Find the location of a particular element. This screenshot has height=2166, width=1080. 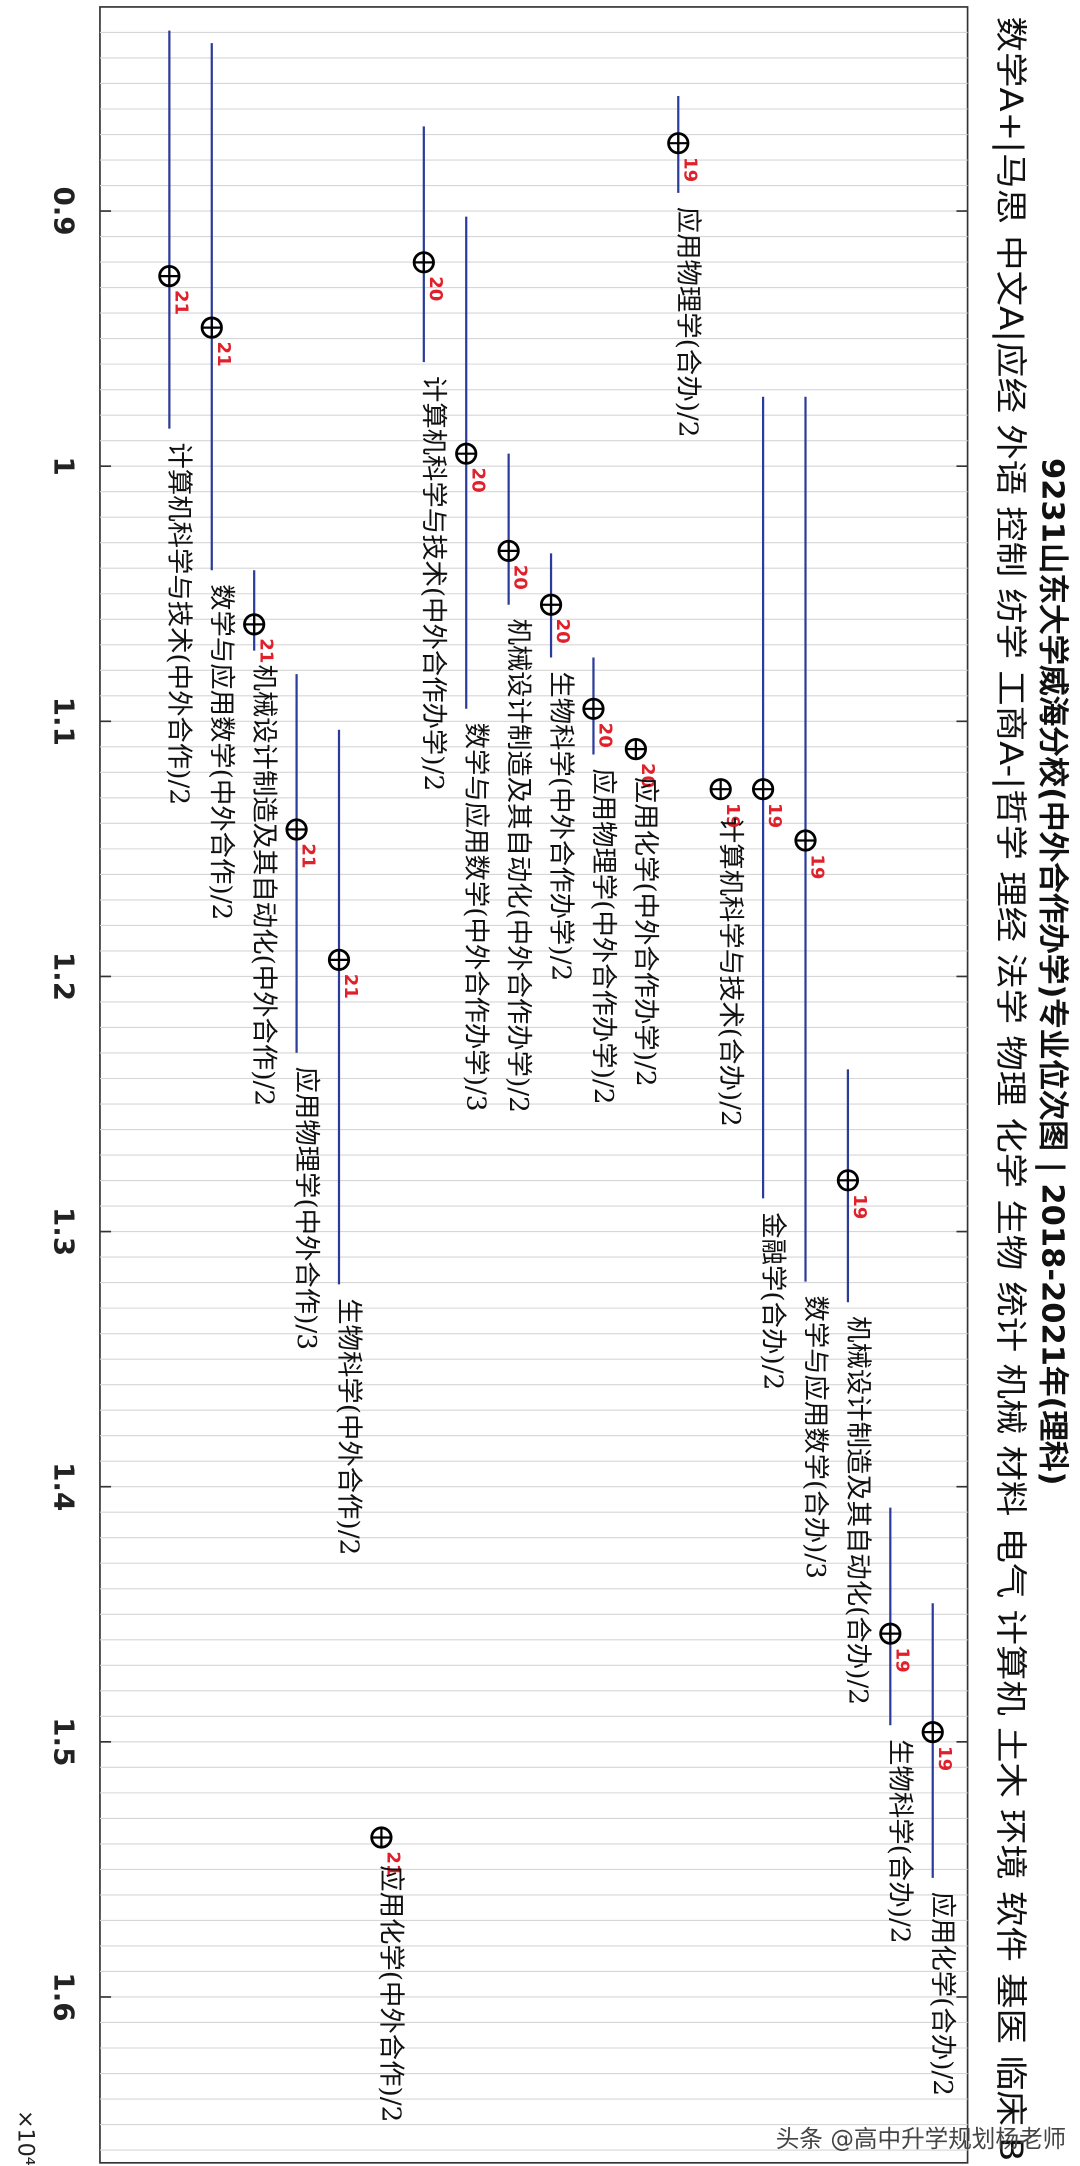

y-tick-label: 1.5 is located at coordinates (63, 1741).